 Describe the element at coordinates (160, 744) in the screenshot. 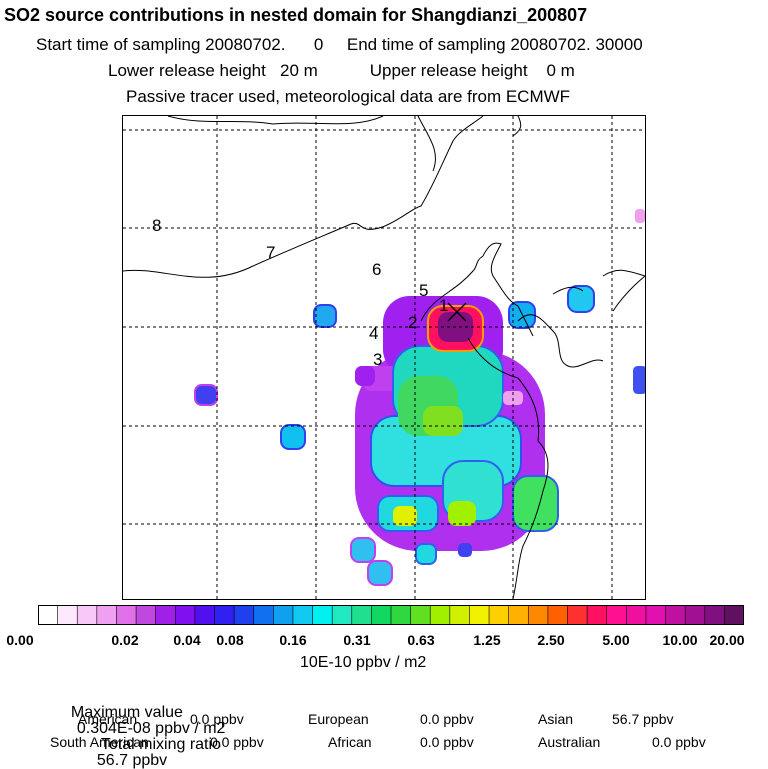

I see `total-mixing-label: Total mixing ratio` at that location.